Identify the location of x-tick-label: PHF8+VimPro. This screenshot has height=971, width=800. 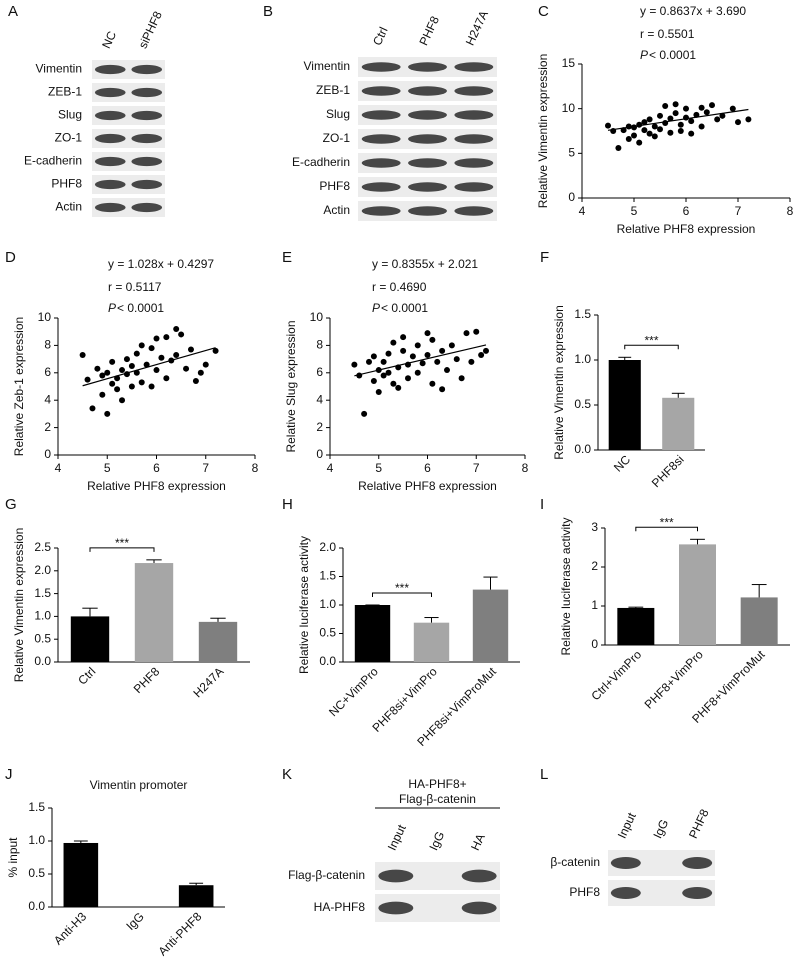
(674, 679).